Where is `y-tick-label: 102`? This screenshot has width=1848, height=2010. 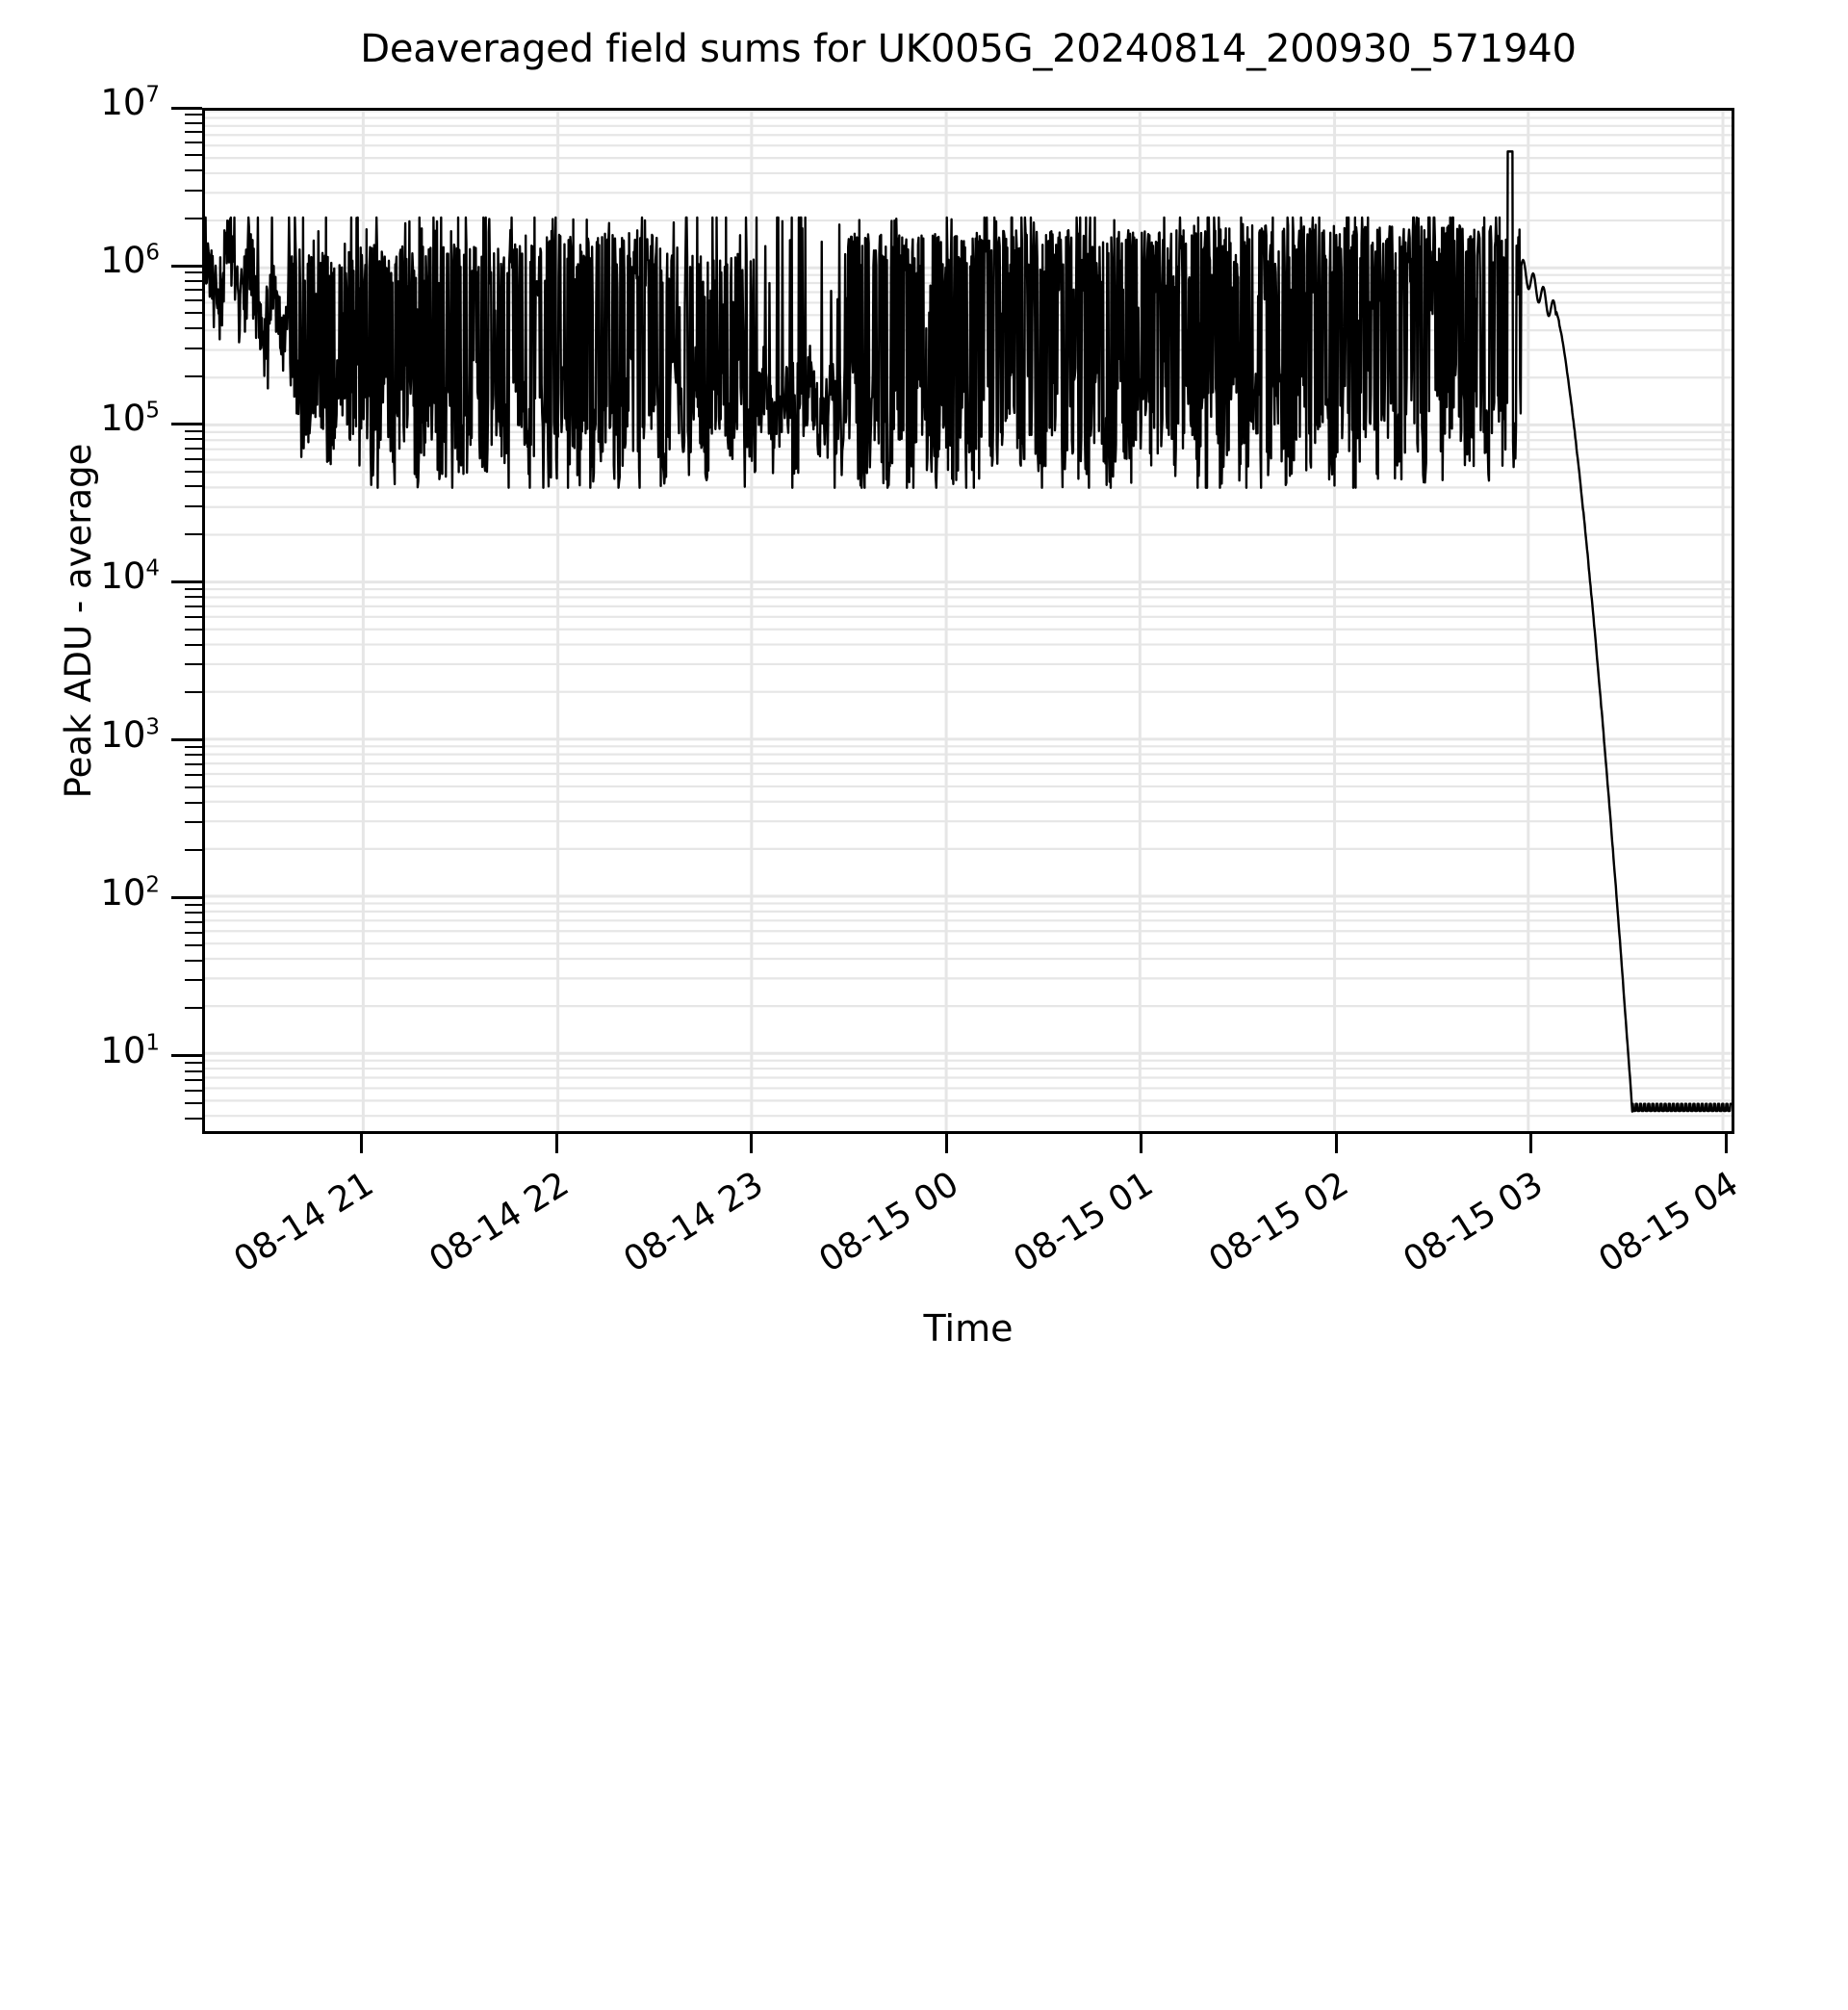
y-tick-label: 102 is located at coordinates (130, 893).